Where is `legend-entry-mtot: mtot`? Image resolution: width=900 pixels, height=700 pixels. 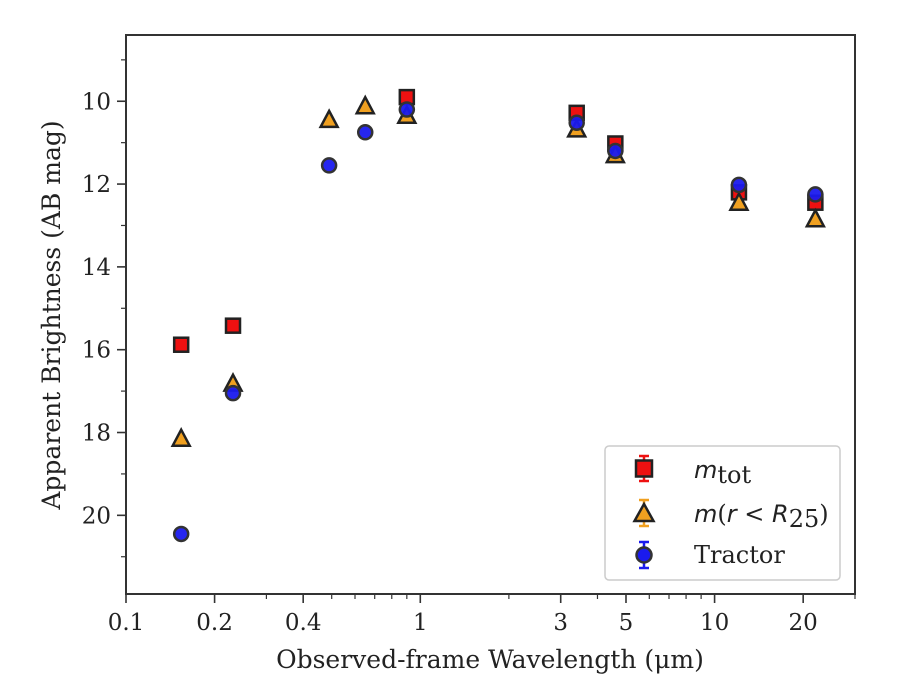
legend-entry-mtot: mtot is located at coordinates (692, 471).